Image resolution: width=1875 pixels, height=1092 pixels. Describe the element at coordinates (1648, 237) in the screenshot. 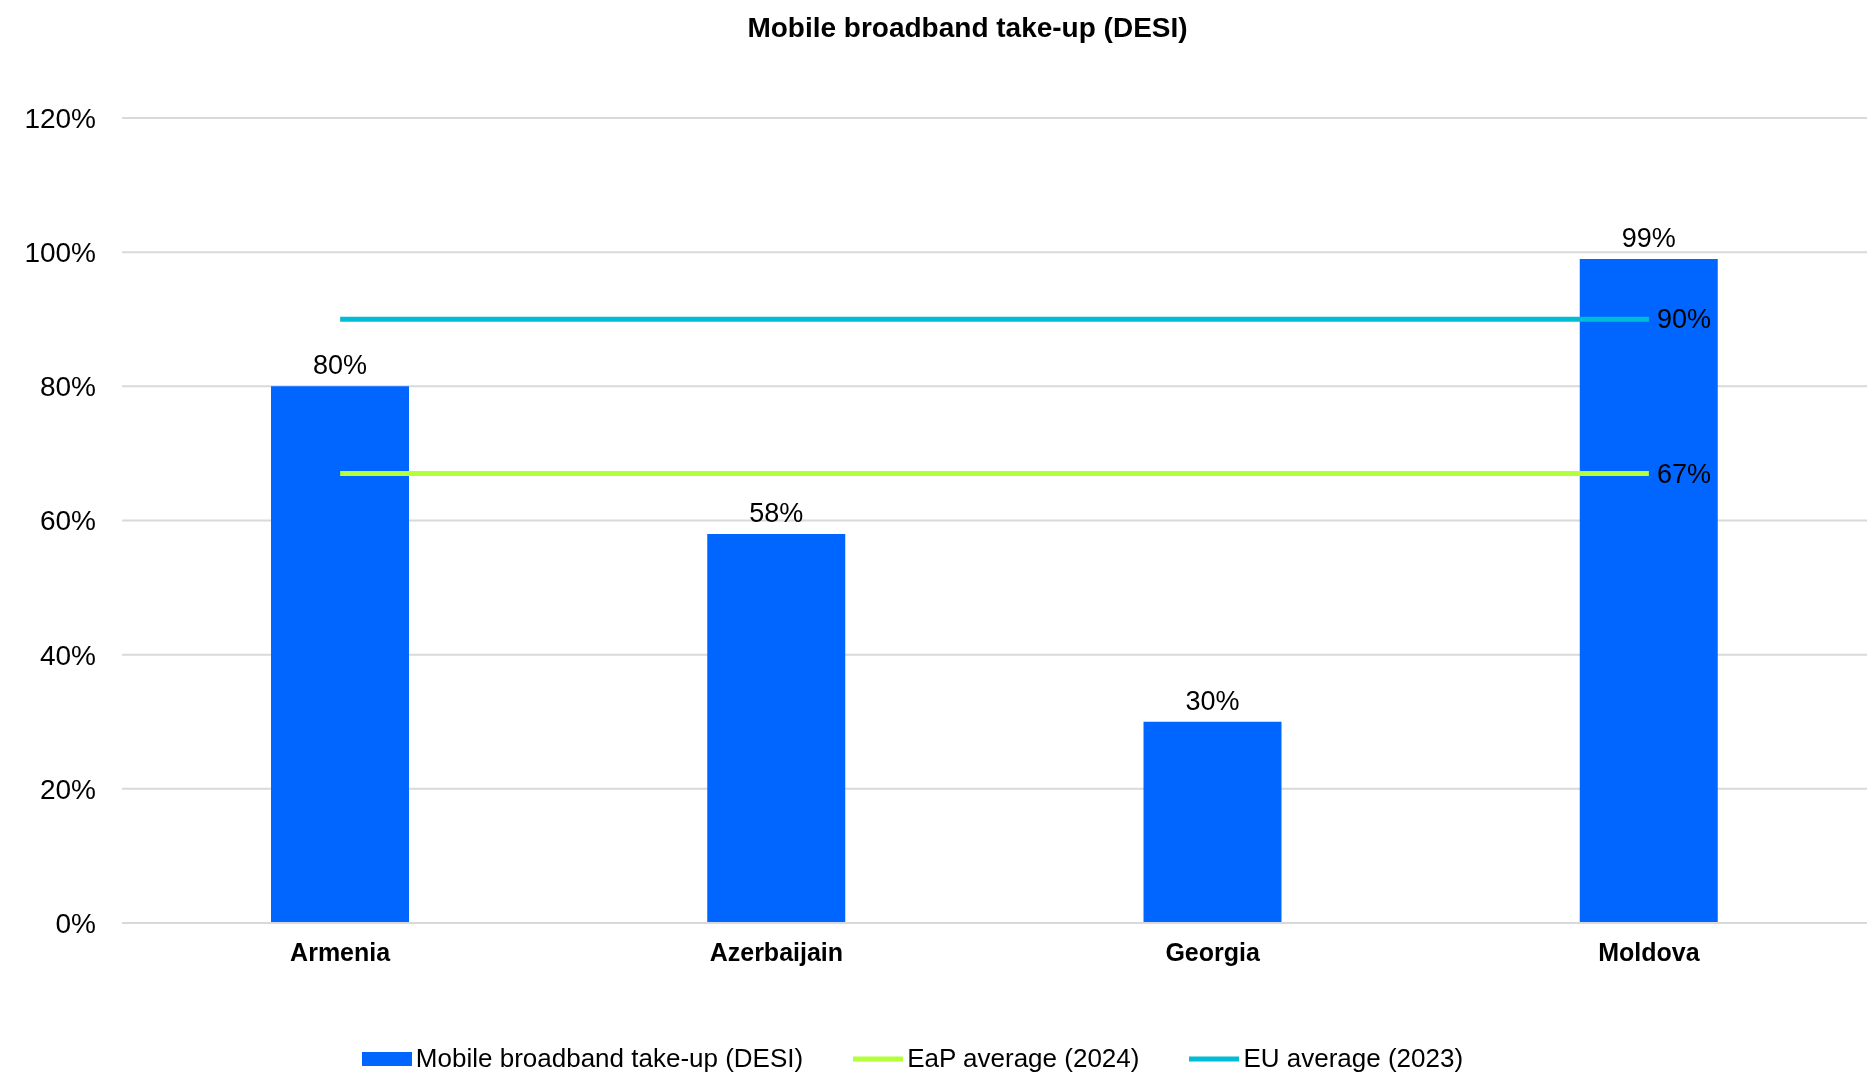

I see `data-label: 99%` at that location.